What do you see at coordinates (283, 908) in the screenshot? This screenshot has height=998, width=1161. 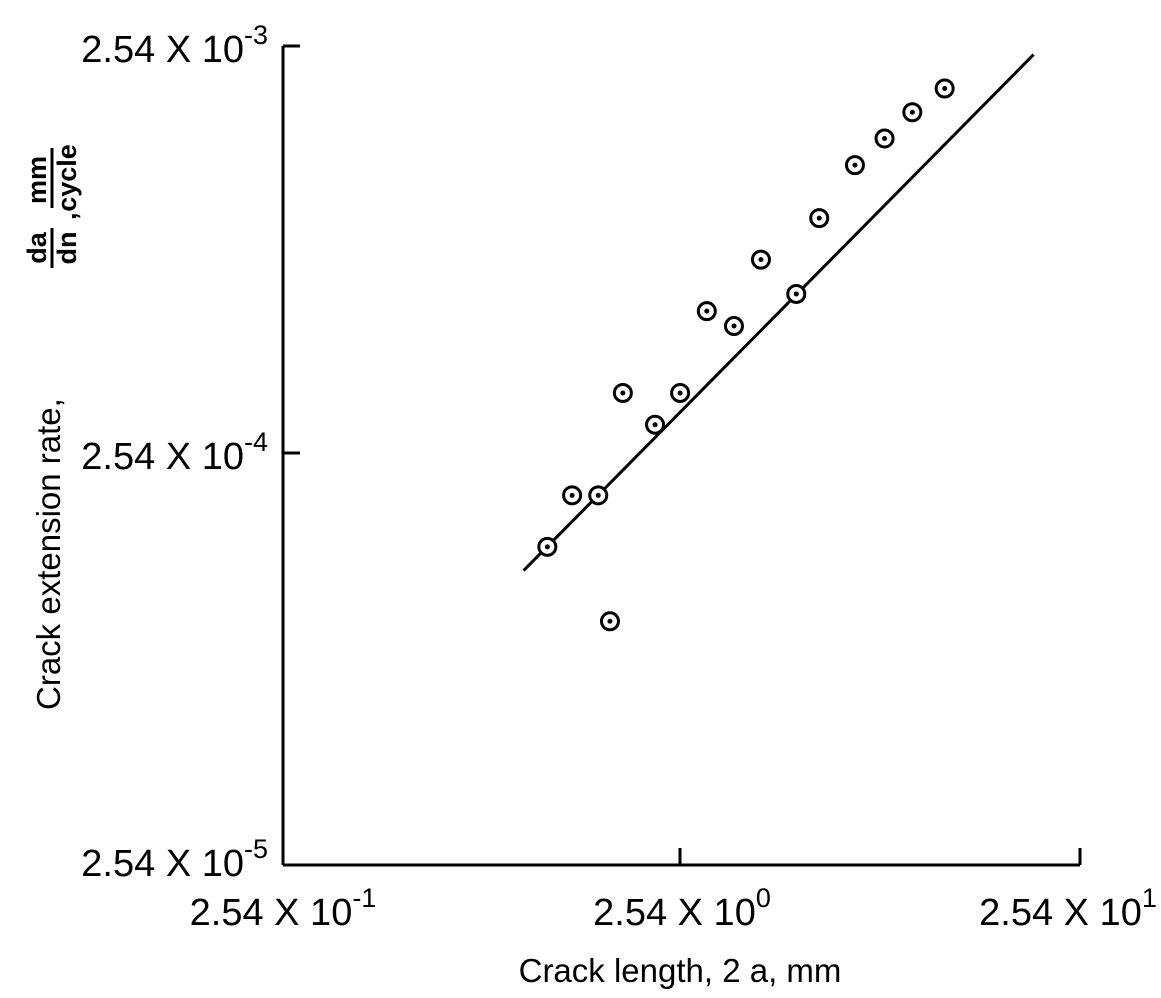 I see `x-tick-label-left: 2.54 X 10-1` at bounding box center [283, 908].